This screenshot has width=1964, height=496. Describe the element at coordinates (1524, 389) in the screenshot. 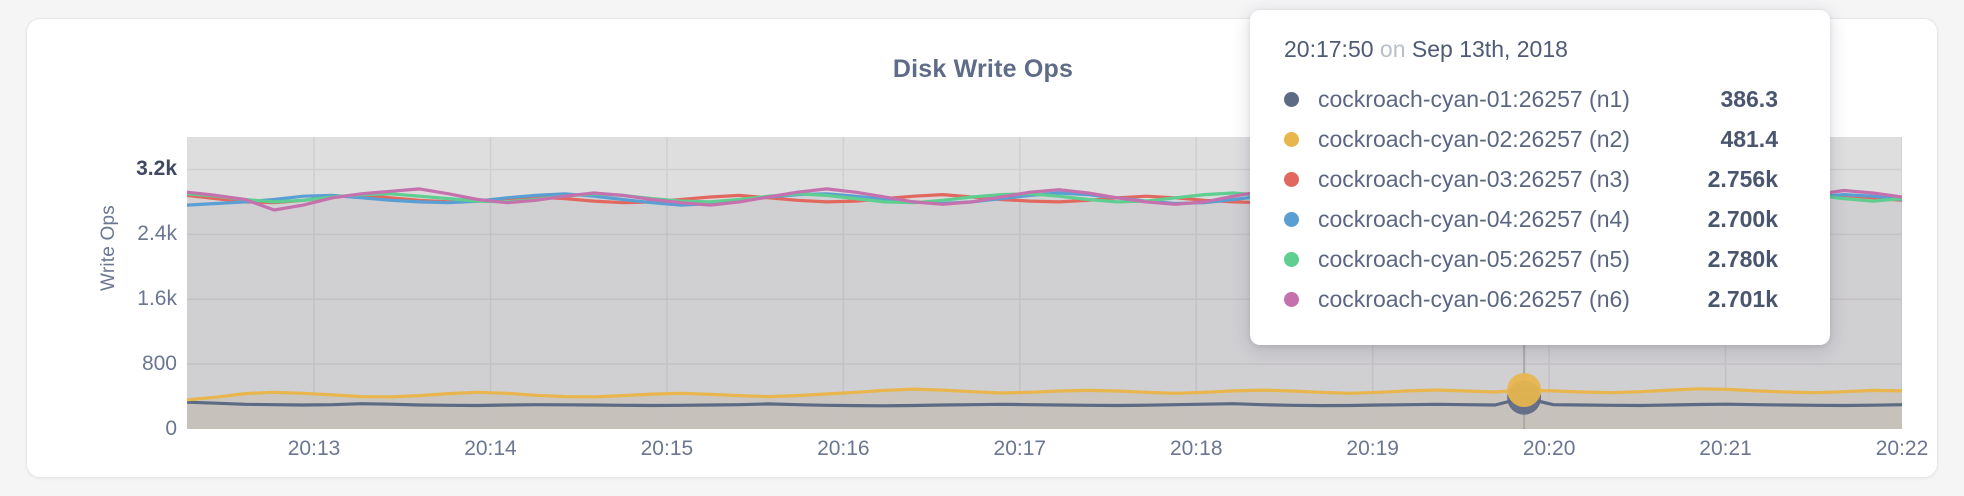

I see `hover-marker-n2` at that location.